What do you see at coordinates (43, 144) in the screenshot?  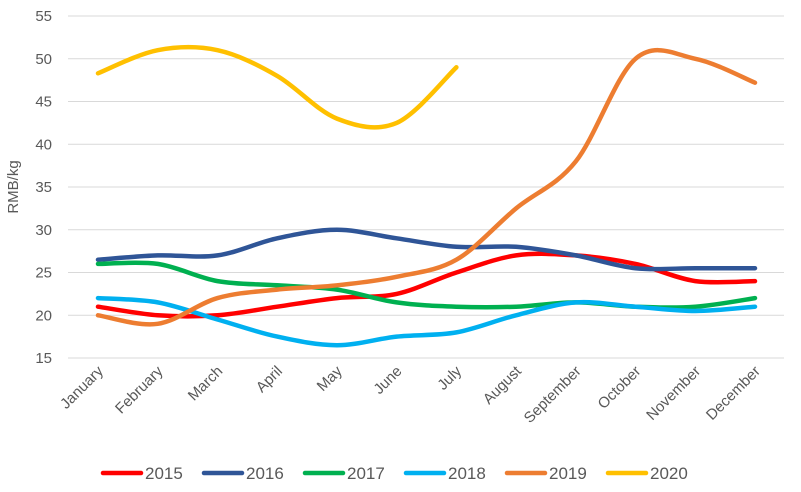 I see `y-tick-label: 40` at bounding box center [43, 144].